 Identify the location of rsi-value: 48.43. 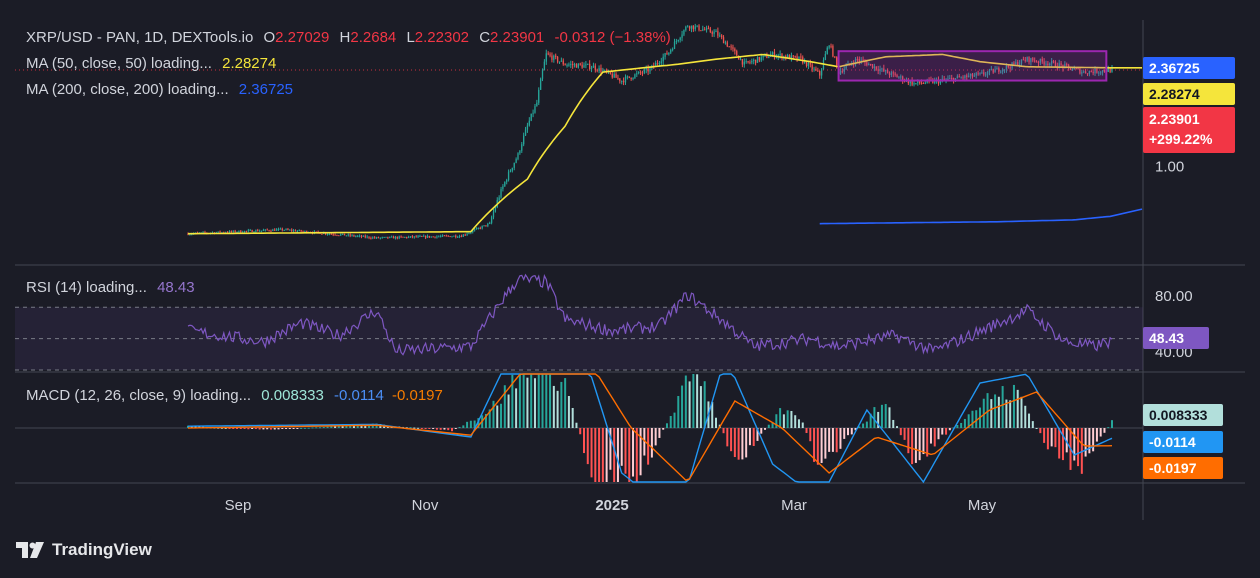
(176, 287).